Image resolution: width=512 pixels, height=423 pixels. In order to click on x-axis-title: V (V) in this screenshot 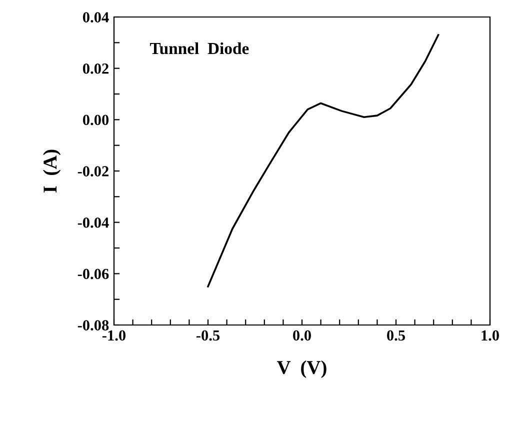, I will do `click(301, 369)`.